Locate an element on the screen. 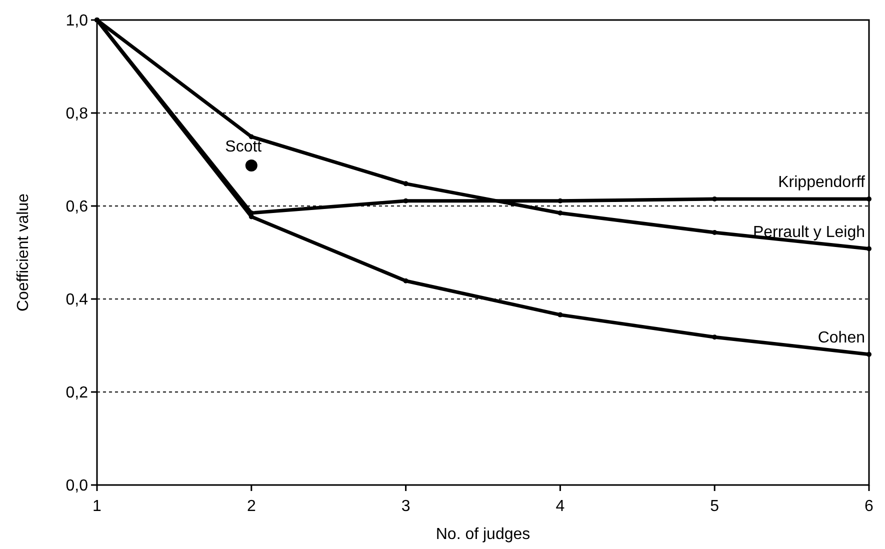 This screenshot has height=549, width=885. y-tick-label: 1,0 is located at coordinates (77, 21).